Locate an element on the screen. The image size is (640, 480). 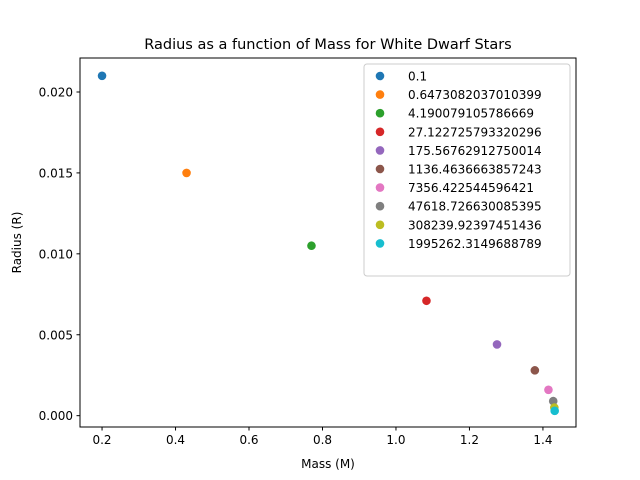
y-axis: 0.000 0.005 0.010 0.015 0.020 is located at coordinates (59, 254).